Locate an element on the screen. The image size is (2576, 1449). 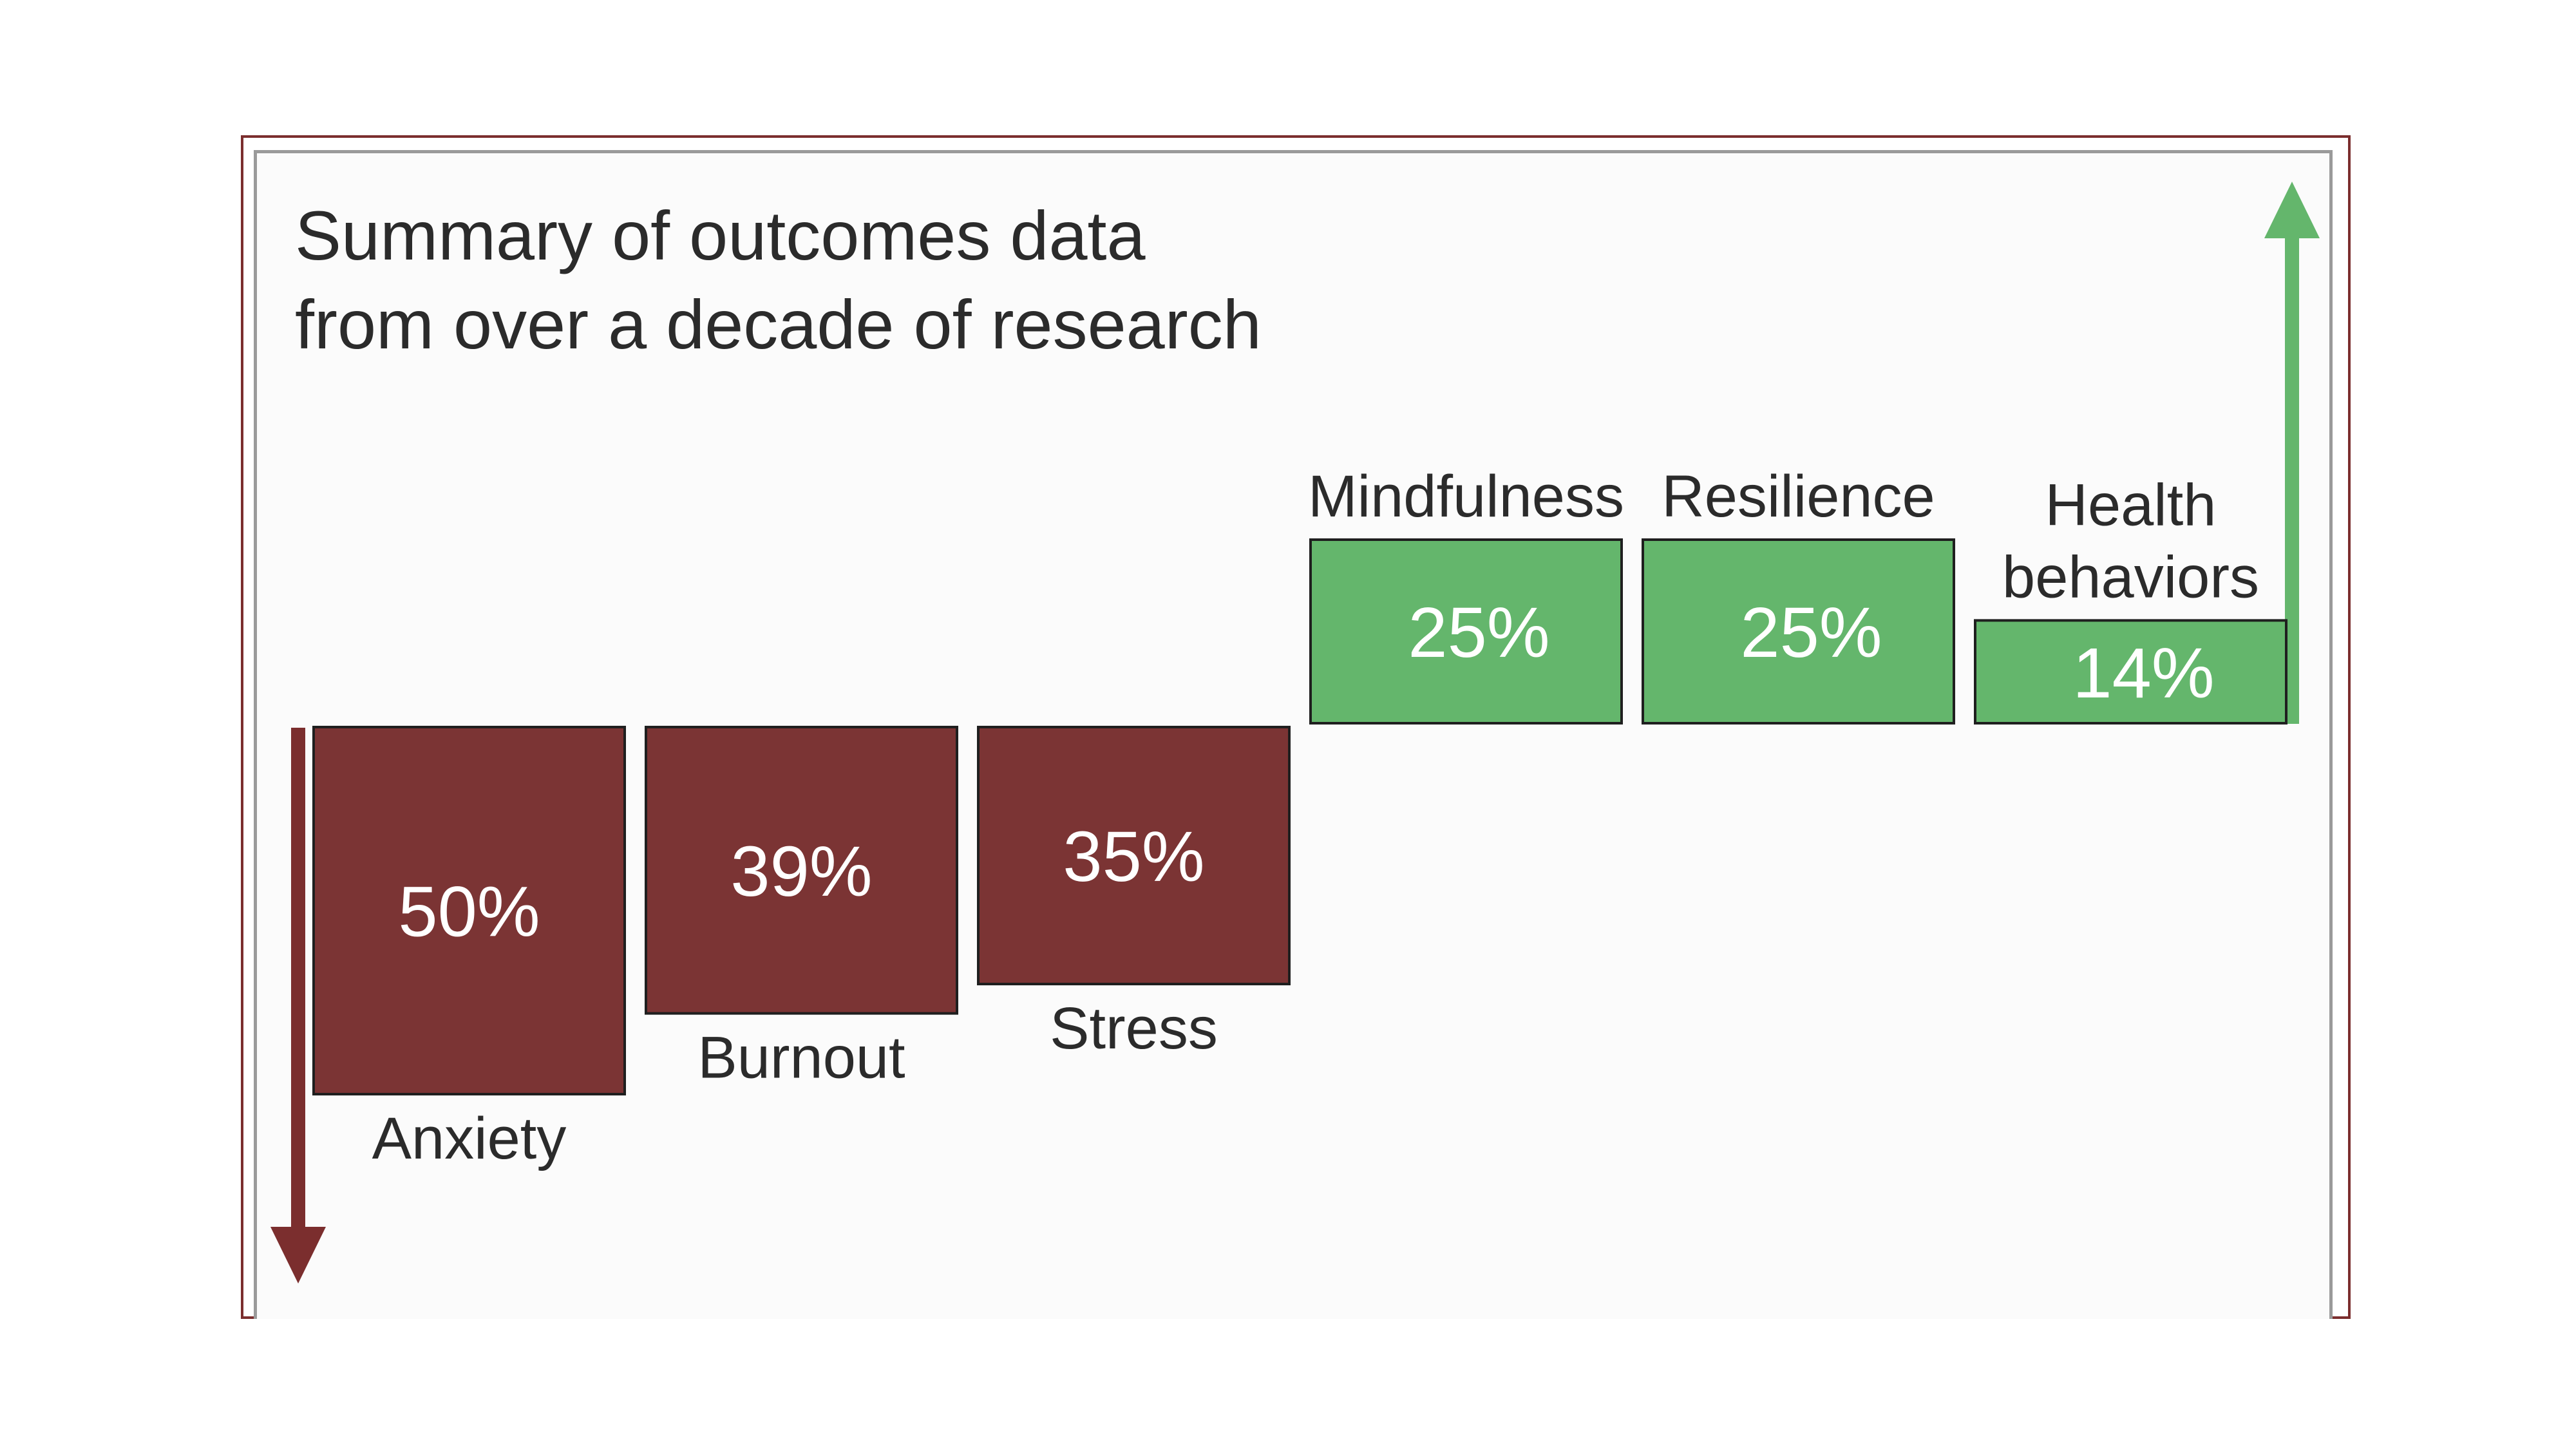
bar-stress is located at coordinates (1134, 855).